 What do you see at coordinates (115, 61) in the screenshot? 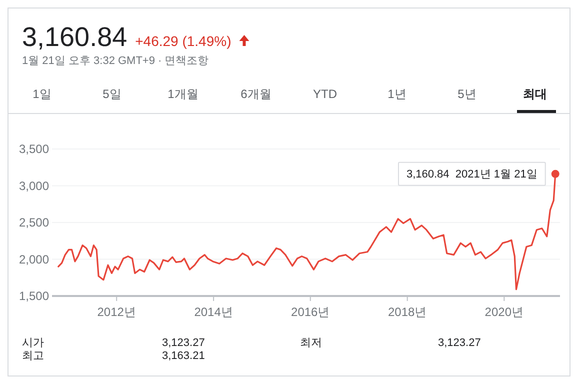
I see `text: 1월 21일 오후 3:32 GMT+9 · 면책조항` at bounding box center [115, 61].